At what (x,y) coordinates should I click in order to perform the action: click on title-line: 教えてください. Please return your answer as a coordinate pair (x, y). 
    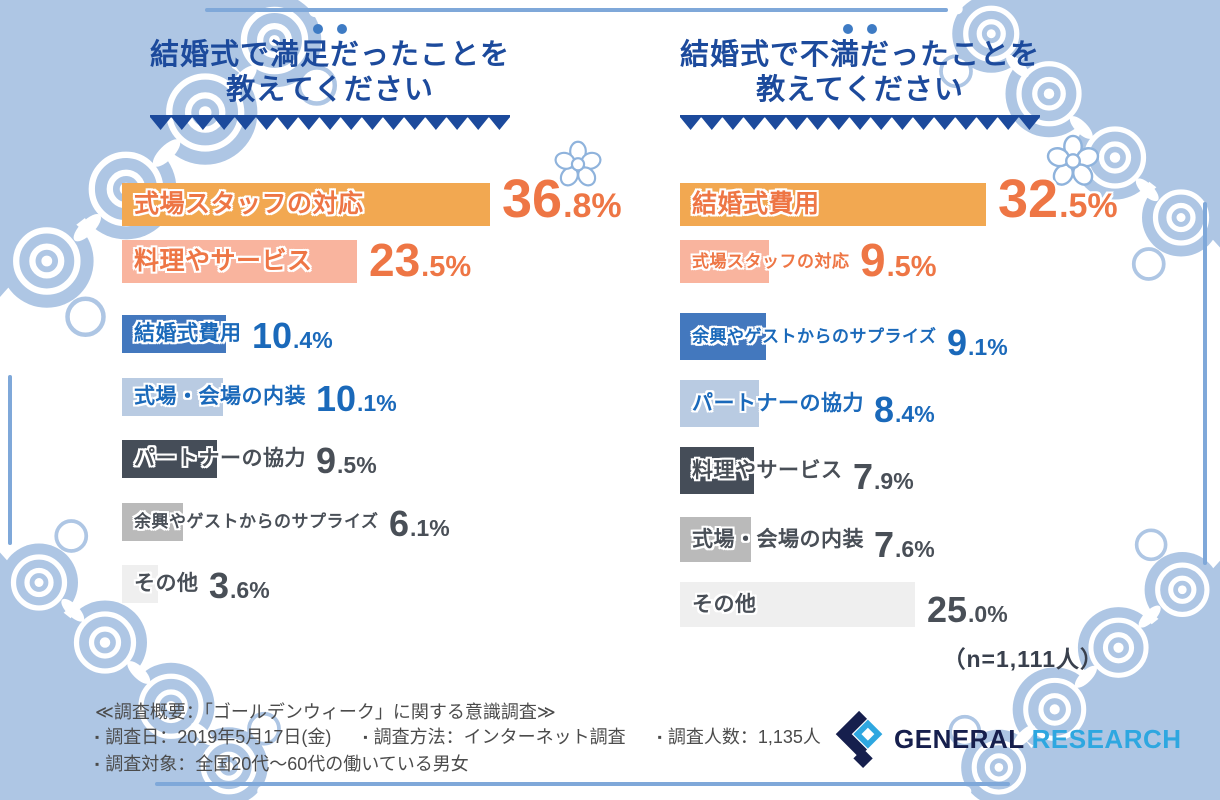
    Looking at the image, I should click on (860, 90).